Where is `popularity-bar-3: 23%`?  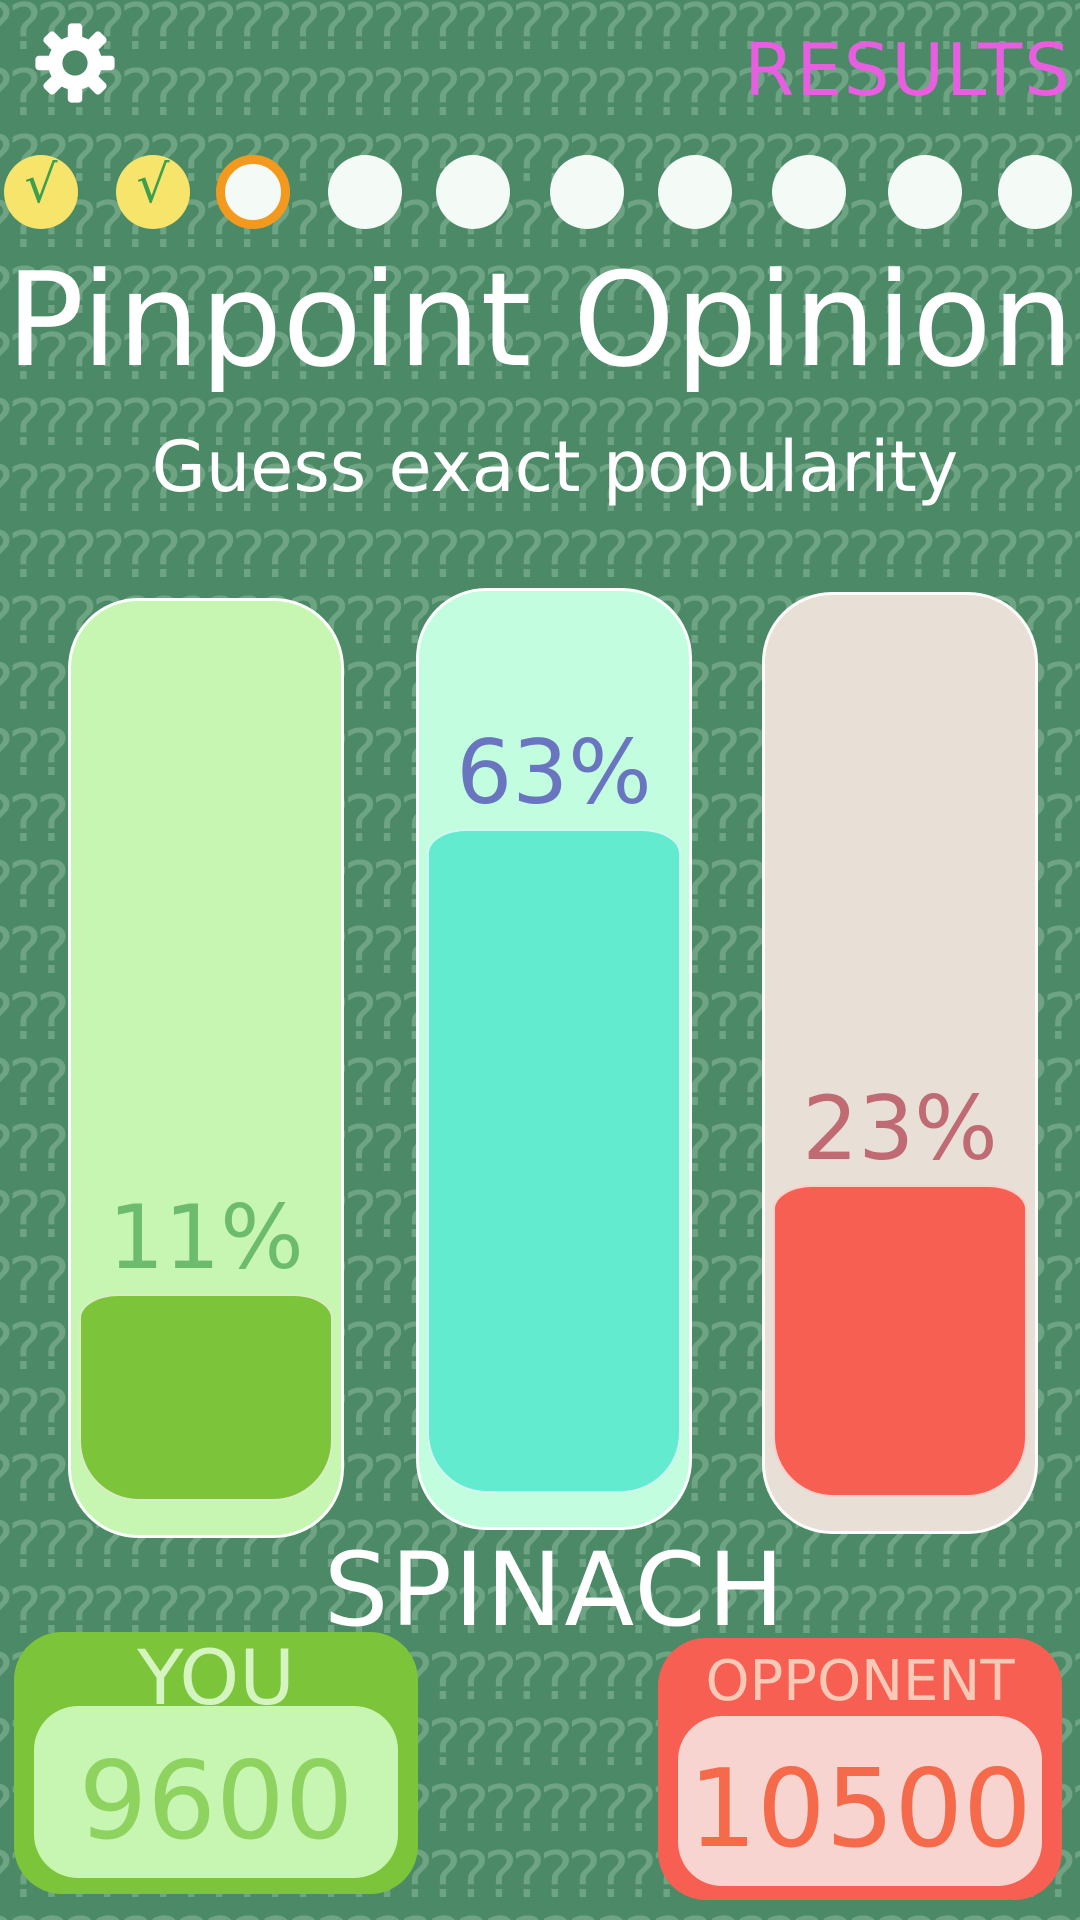 popularity-bar-3: 23% is located at coordinates (900, 1063).